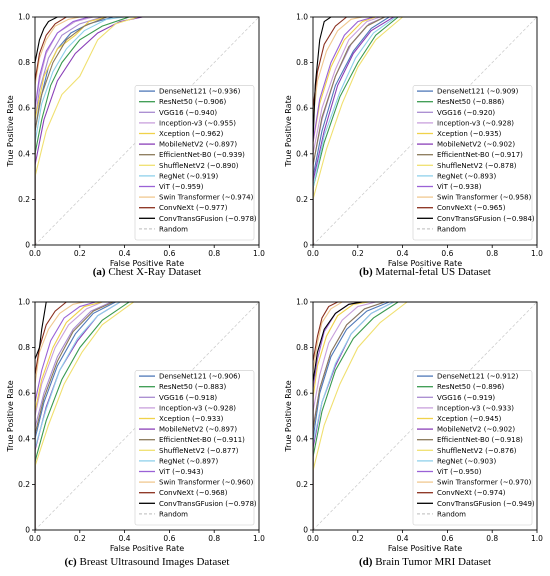 This screenshot has height=576, width=550. What do you see at coordinates (199, 451) in the screenshot?
I see `legend-entry: ShuffleNetV2 (~0.877)` at bounding box center [199, 451].